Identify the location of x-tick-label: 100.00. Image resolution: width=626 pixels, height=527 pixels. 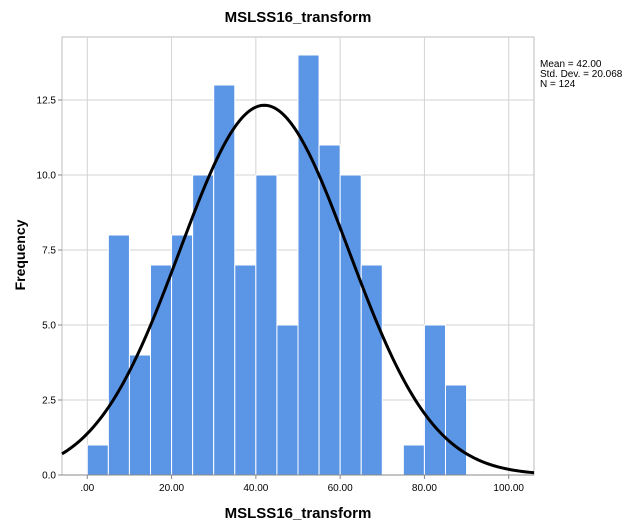
(508, 488).